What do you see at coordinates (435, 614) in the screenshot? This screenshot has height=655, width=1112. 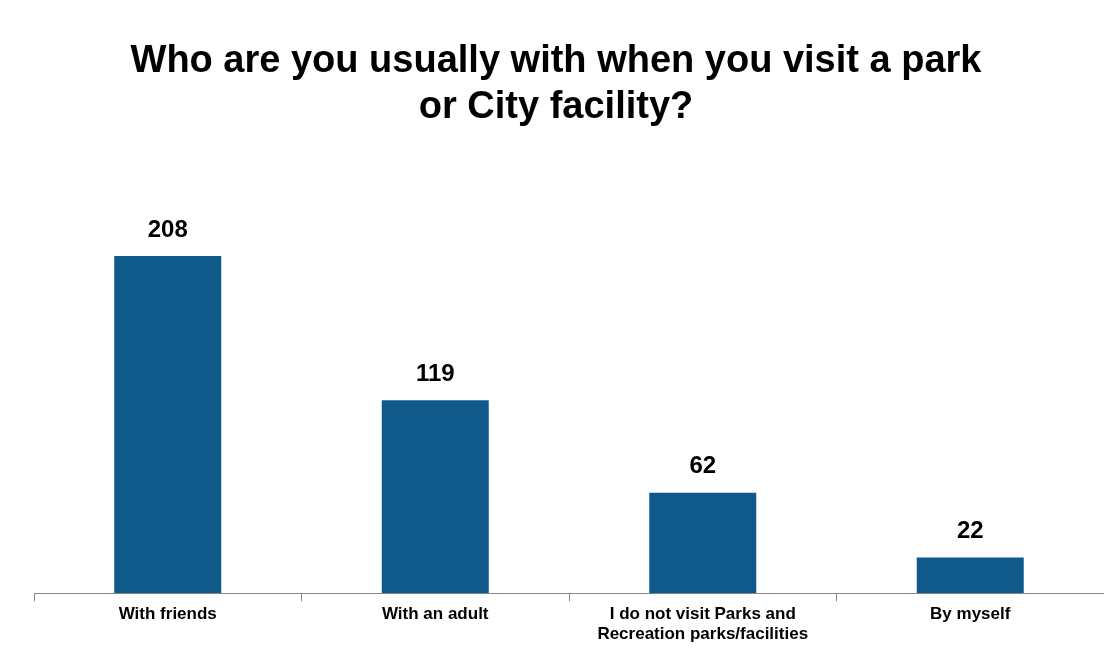 I see `x-tick-label: With an adult` at bounding box center [435, 614].